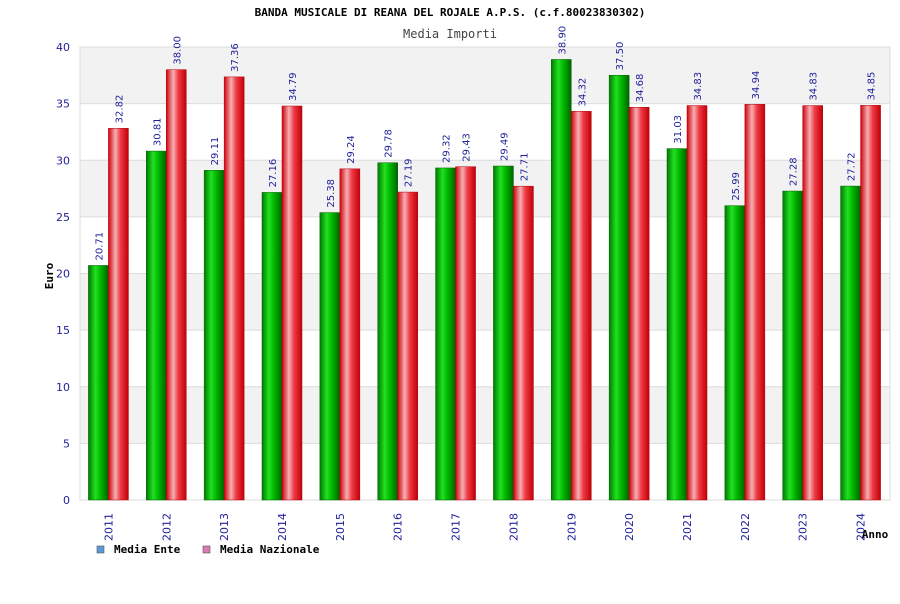 This screenshot has height=604, width=900. Describe the element at coordinates (351, 149) in the screenshot. I see `bar-value-label: 29.24` at that location.